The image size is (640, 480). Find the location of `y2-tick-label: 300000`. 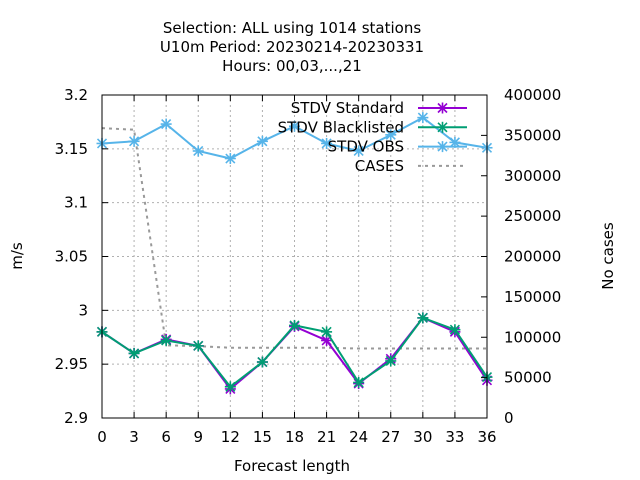

y2-tick-label: 300000 is located at coordinates (532, 176).